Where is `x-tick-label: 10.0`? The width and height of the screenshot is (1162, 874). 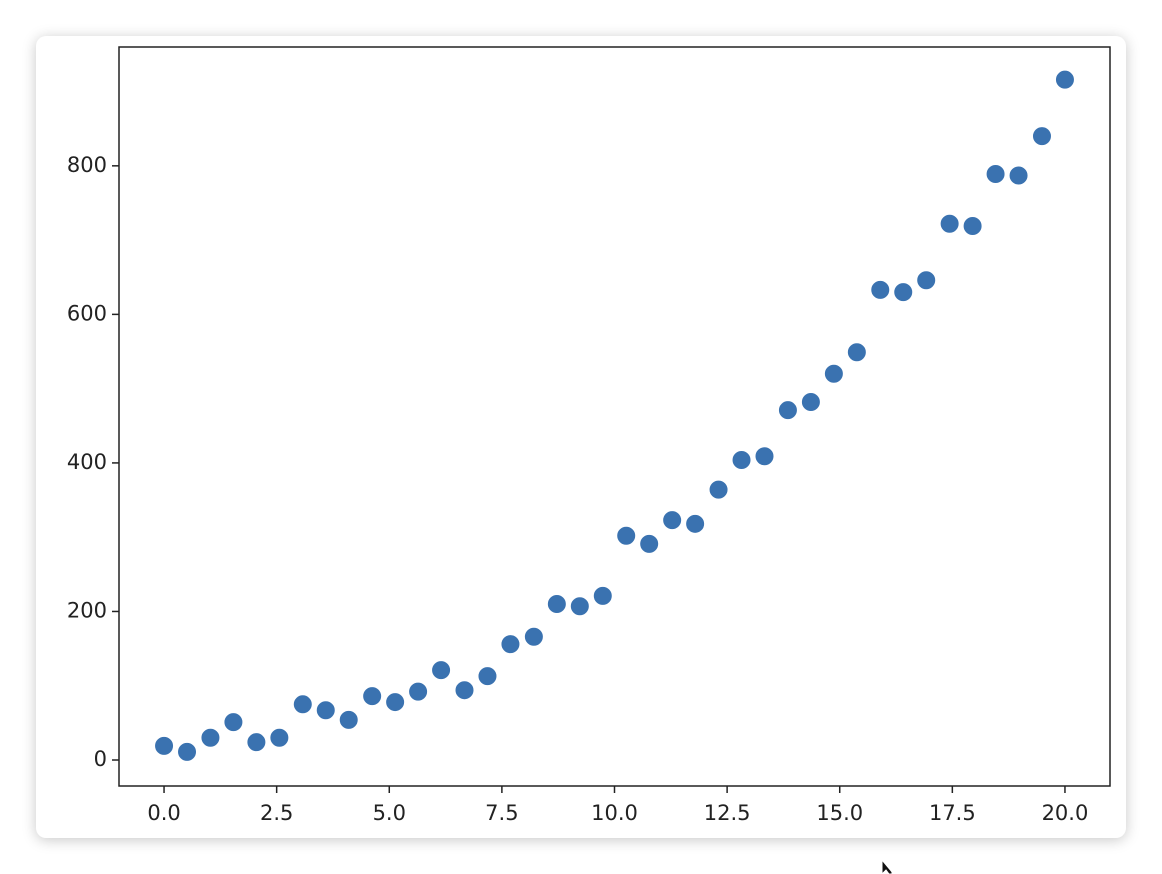
x-tick-label: 10.0 is located at coordinates (614, 813).